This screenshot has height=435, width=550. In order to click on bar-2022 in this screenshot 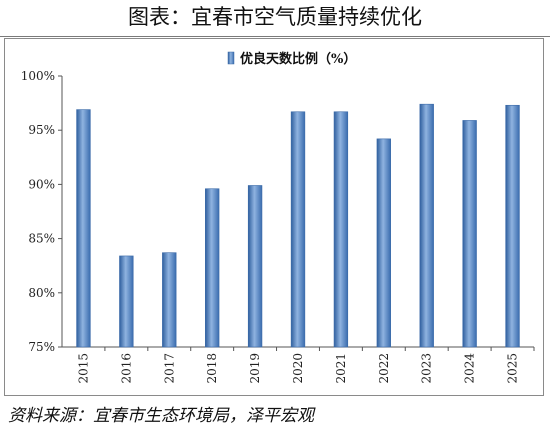, I will do `click(383, 243)`.